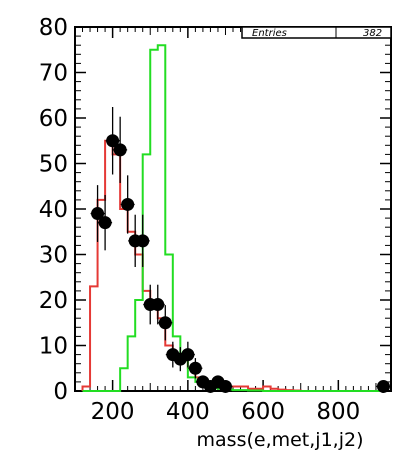 The image size is (415, 462). Describe the element at coordinates (338, 412) in the screenshot. I see `x-tick-label: 800` at that location.